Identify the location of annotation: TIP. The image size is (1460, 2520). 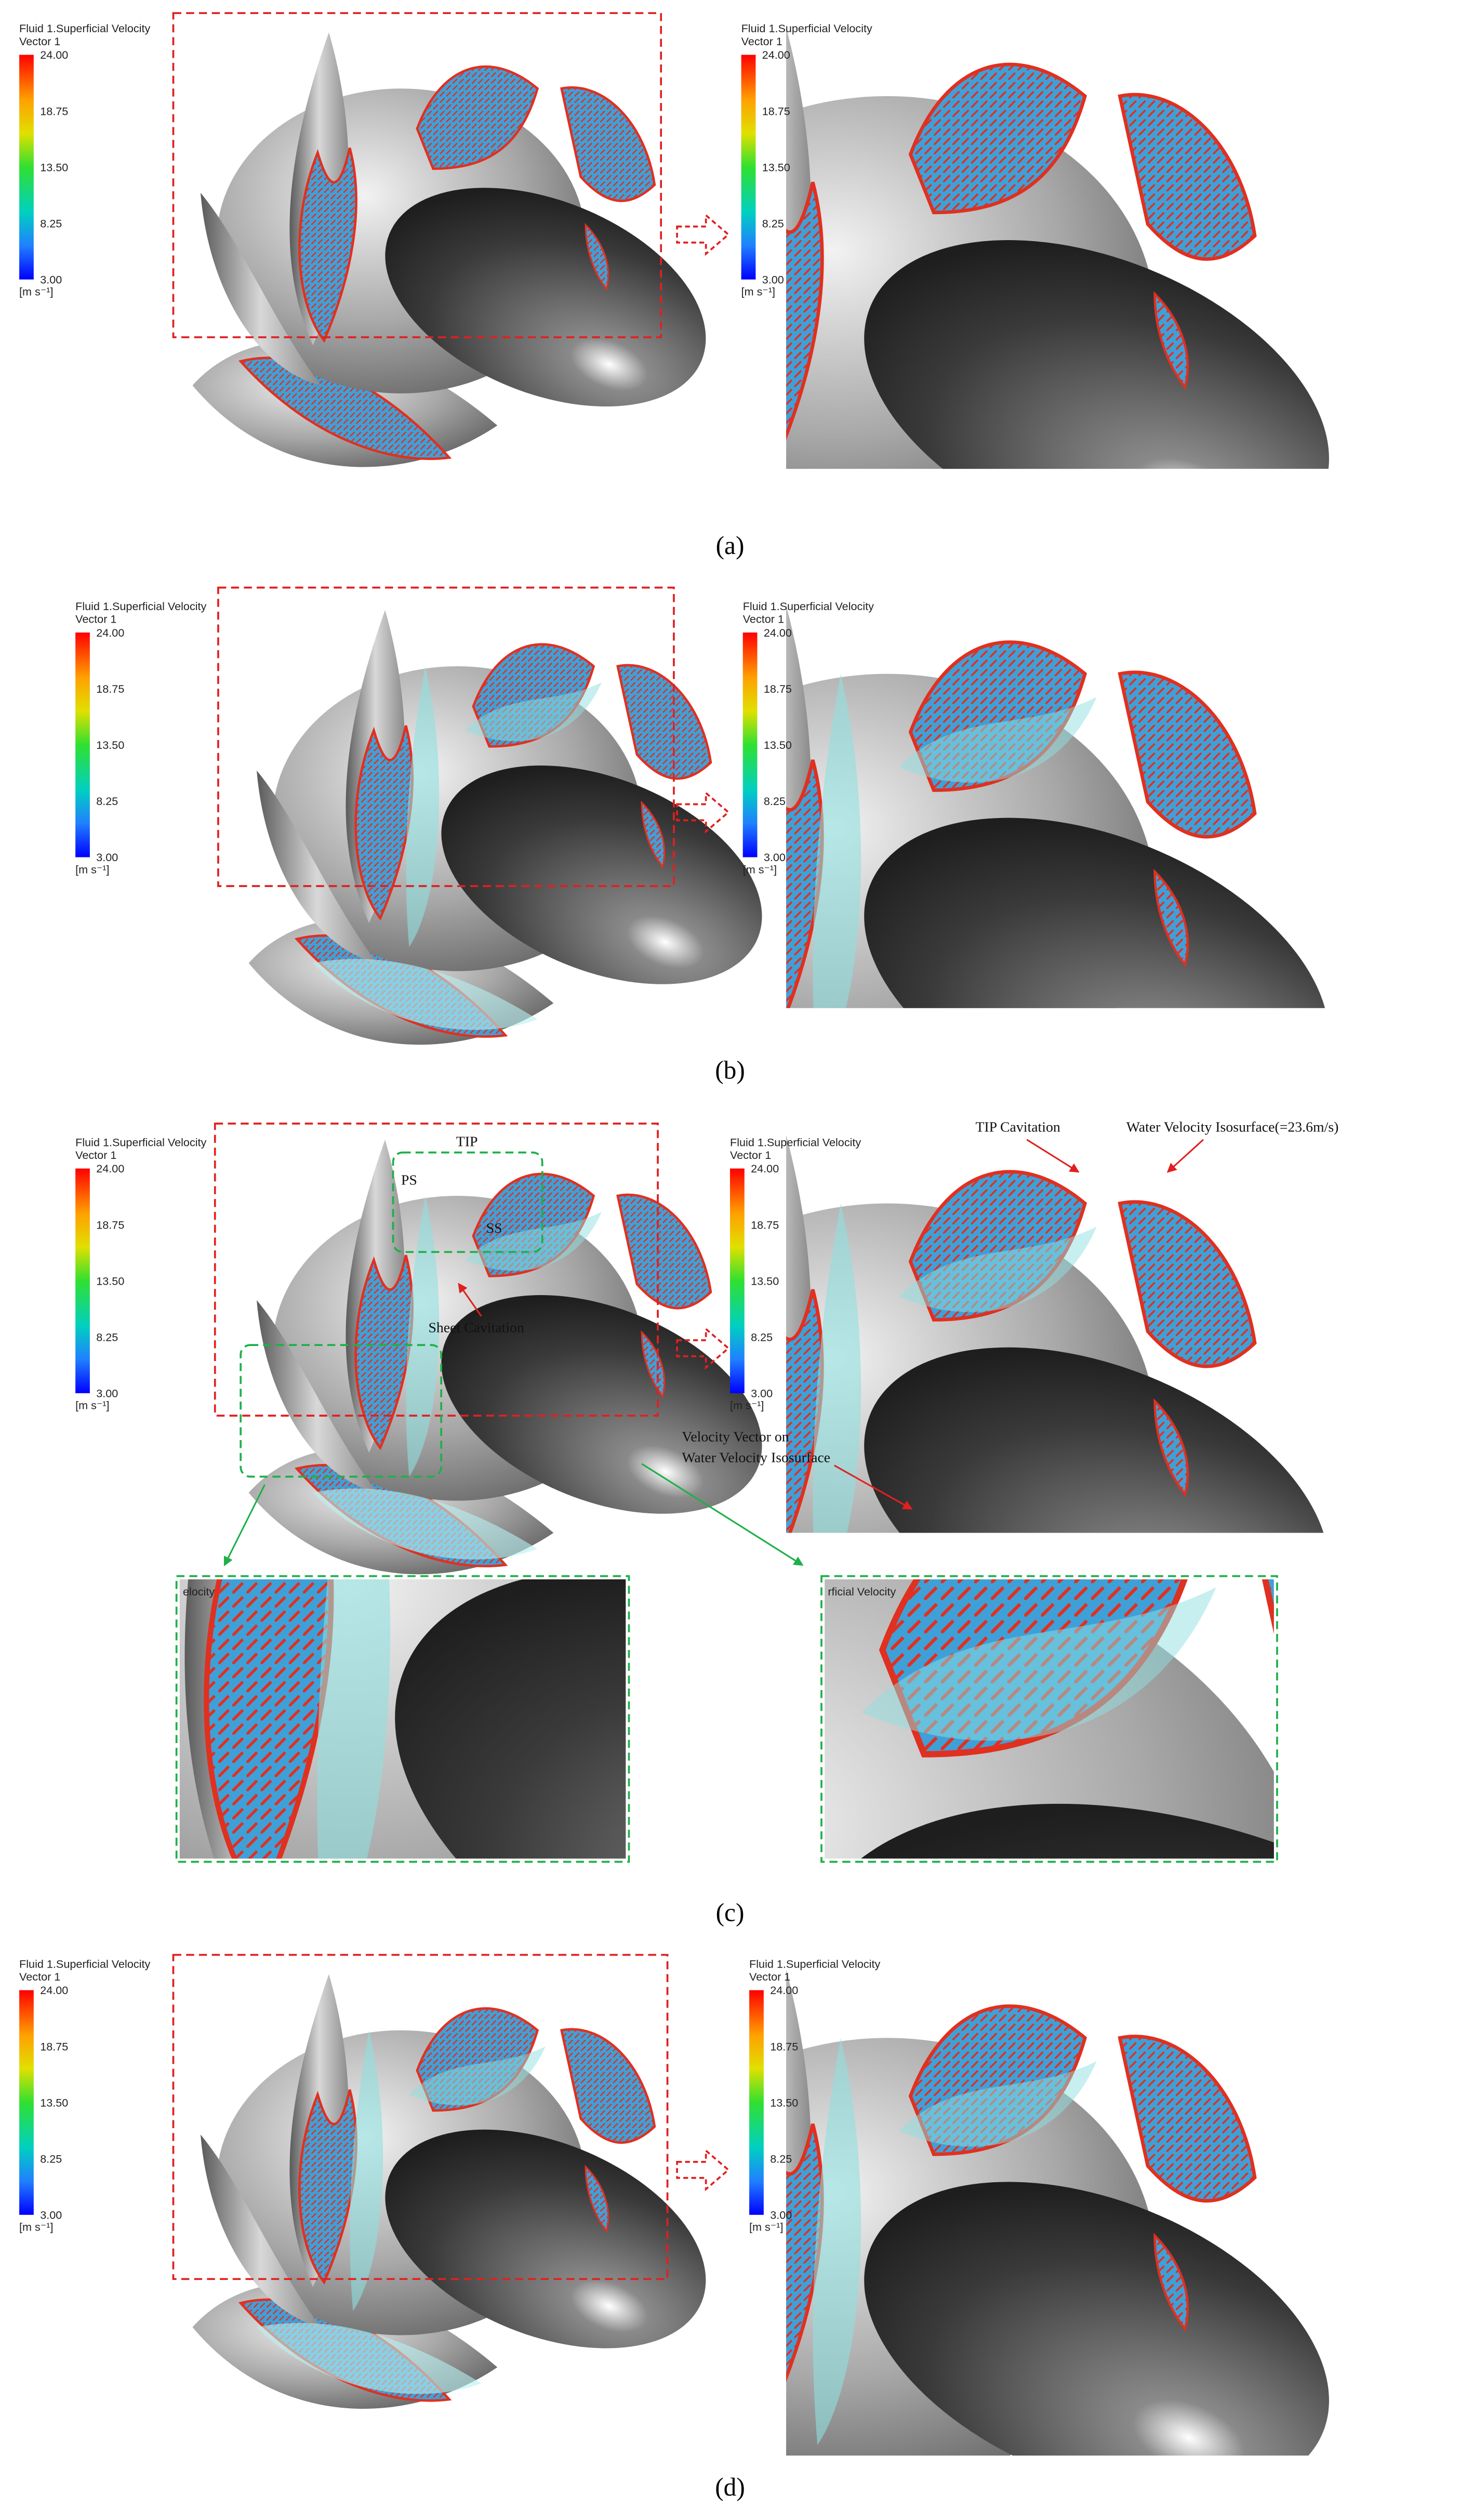
(467, 1141).